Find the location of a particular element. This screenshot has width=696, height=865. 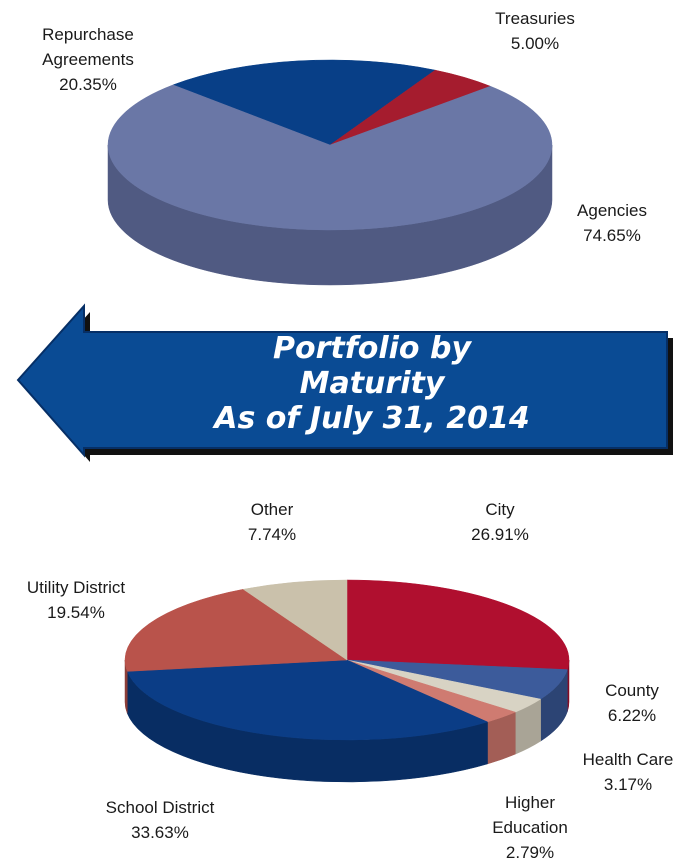

slice-name: Agencies is located at coordinates (612, 210).